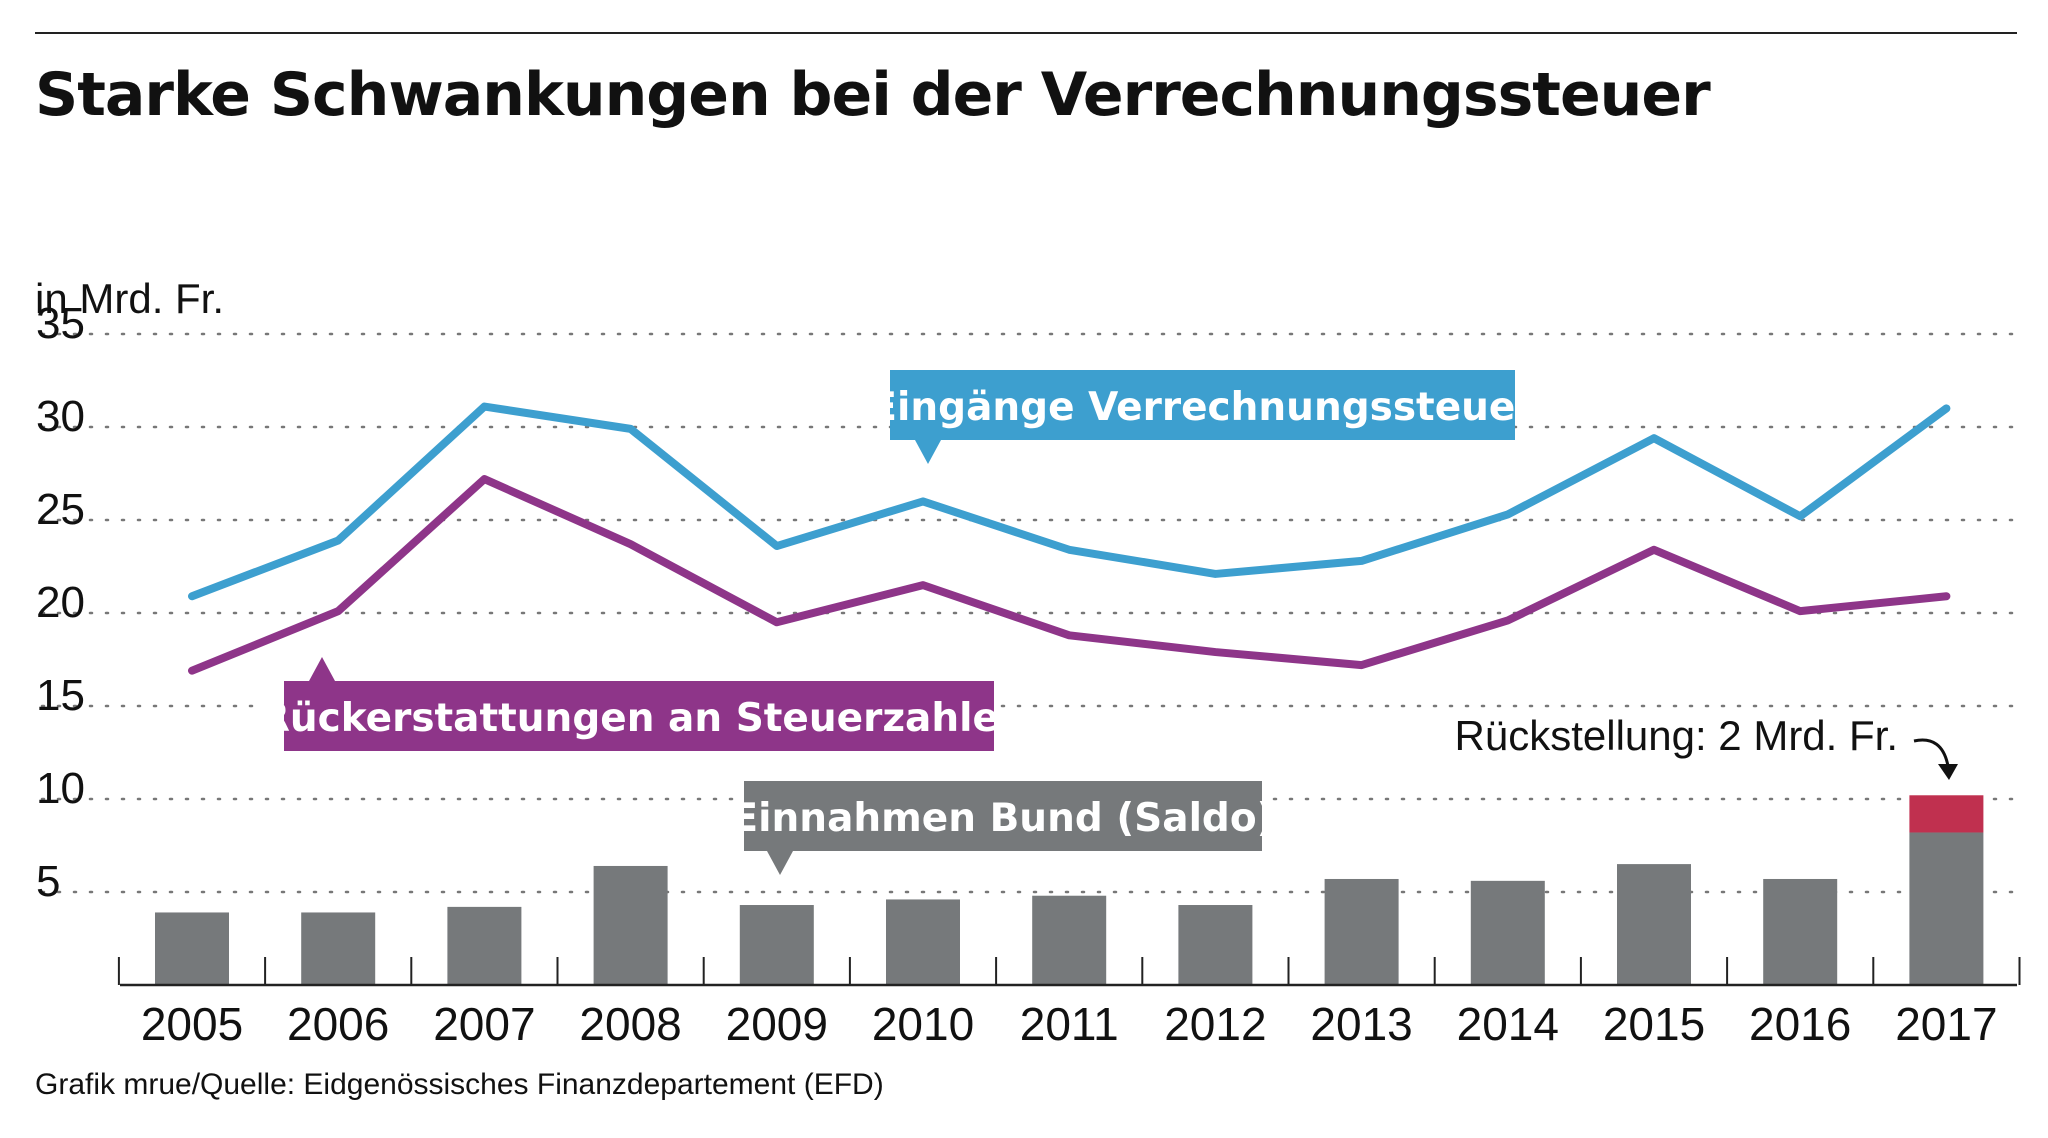  I want to click on bar-2006, so click(338, 948).